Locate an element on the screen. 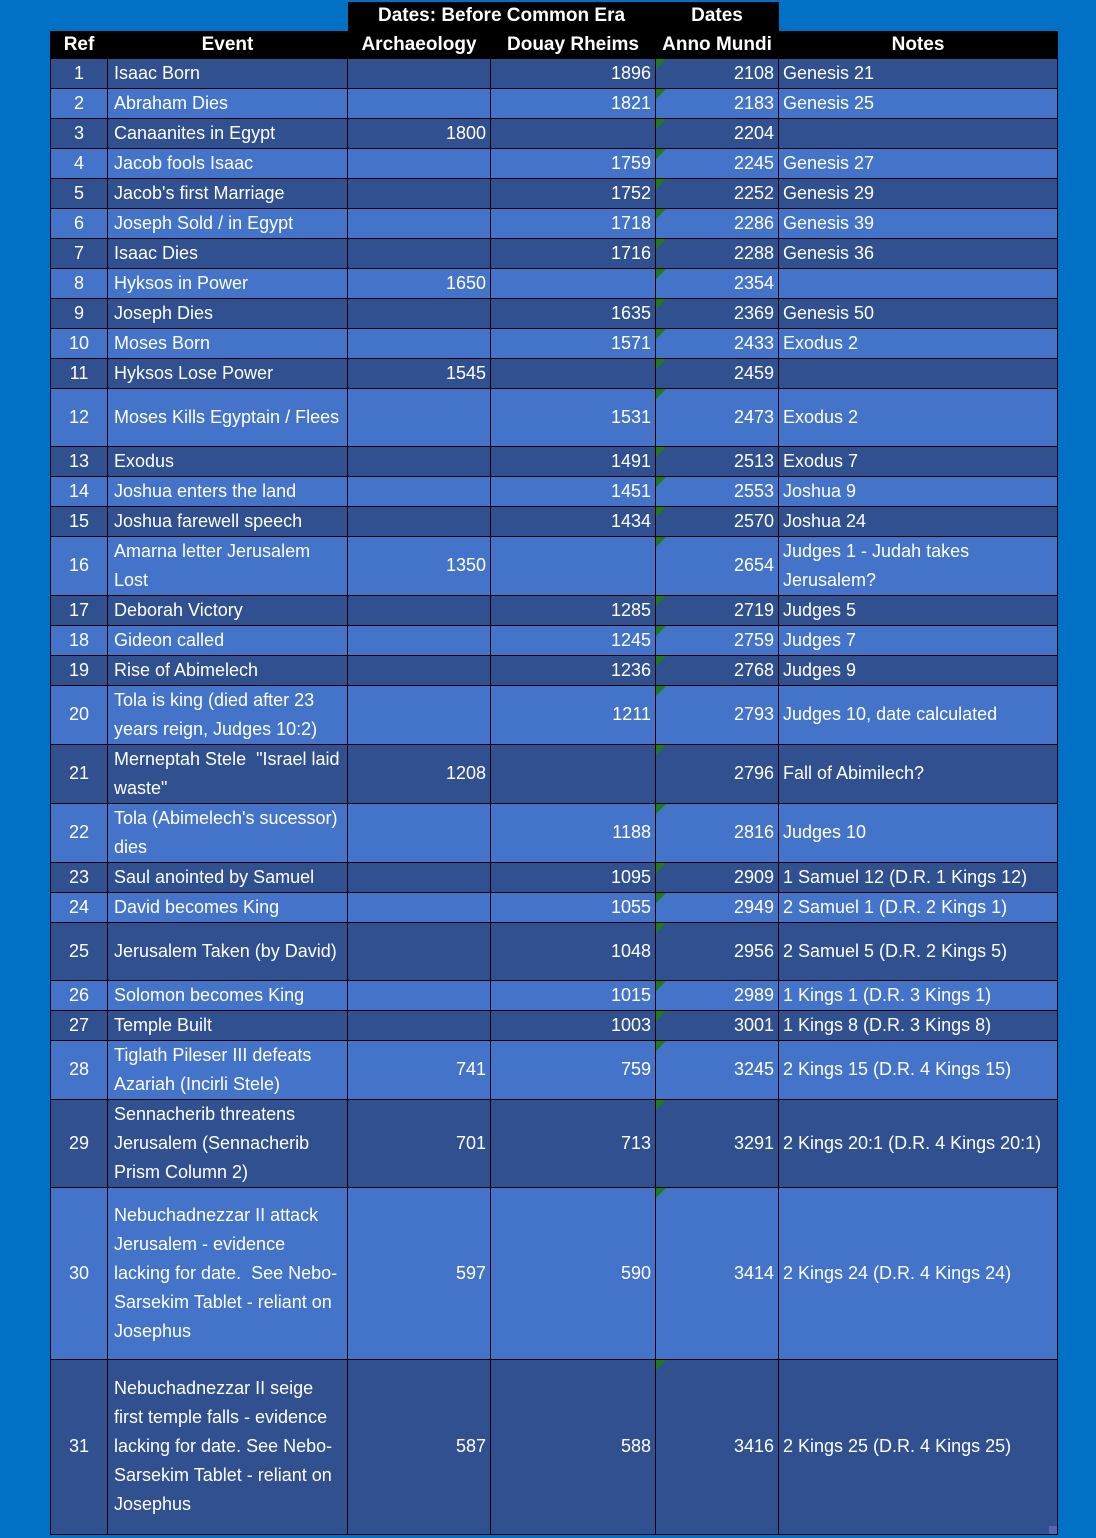 This screenshot has width=1096, height=1538. group-header-bce: Dates: Before Common Era is located at coordinates (501, 16).